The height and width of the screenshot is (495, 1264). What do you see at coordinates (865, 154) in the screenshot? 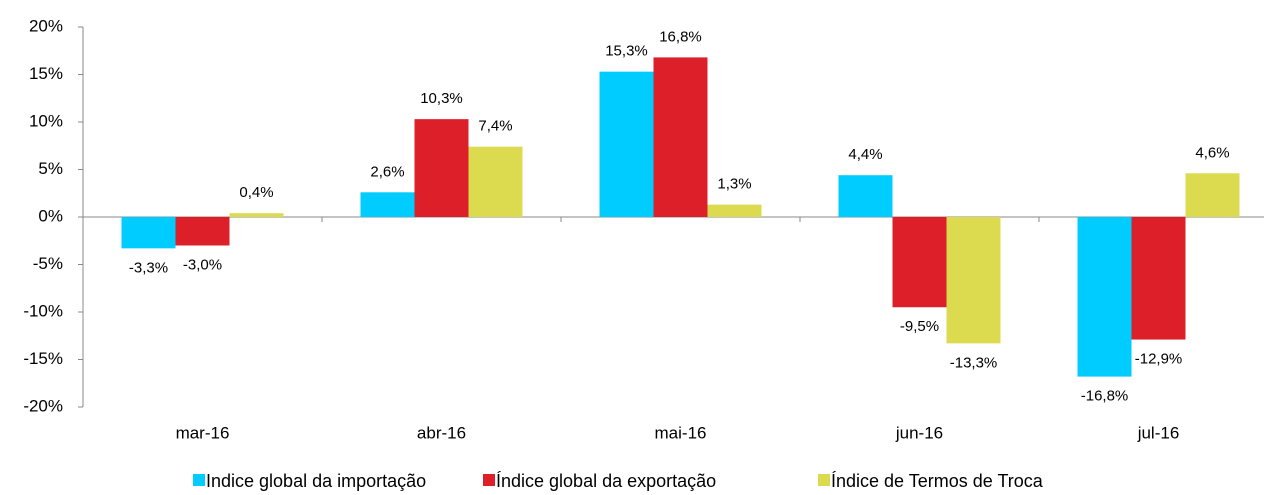
I see `value-label: 4,4%` at bounding box center [865, 154].